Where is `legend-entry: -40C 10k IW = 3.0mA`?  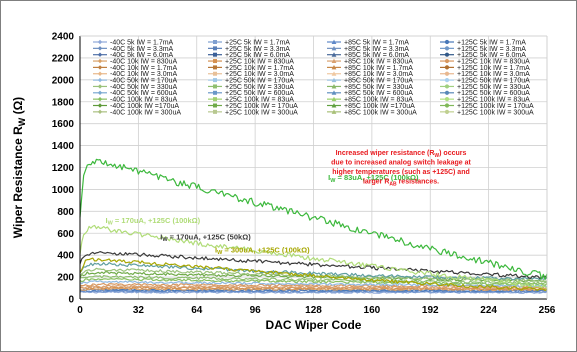
legend-entry: -40C 10k IW = 3.0mA is located at coordinates (143, 74).